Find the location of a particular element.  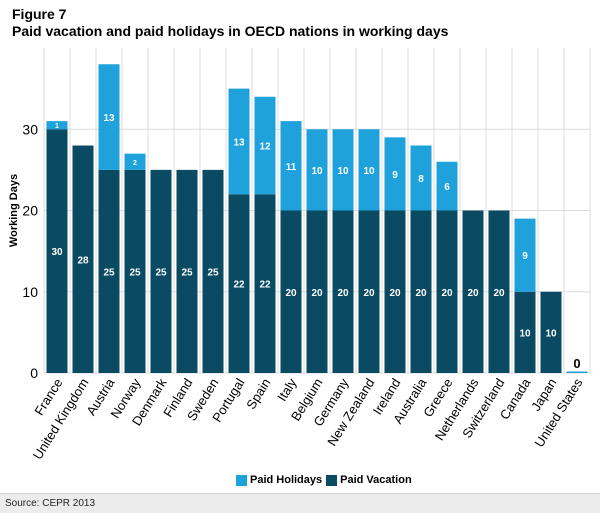

y-axis-label: Working Days is located at coordinates (14, 210).